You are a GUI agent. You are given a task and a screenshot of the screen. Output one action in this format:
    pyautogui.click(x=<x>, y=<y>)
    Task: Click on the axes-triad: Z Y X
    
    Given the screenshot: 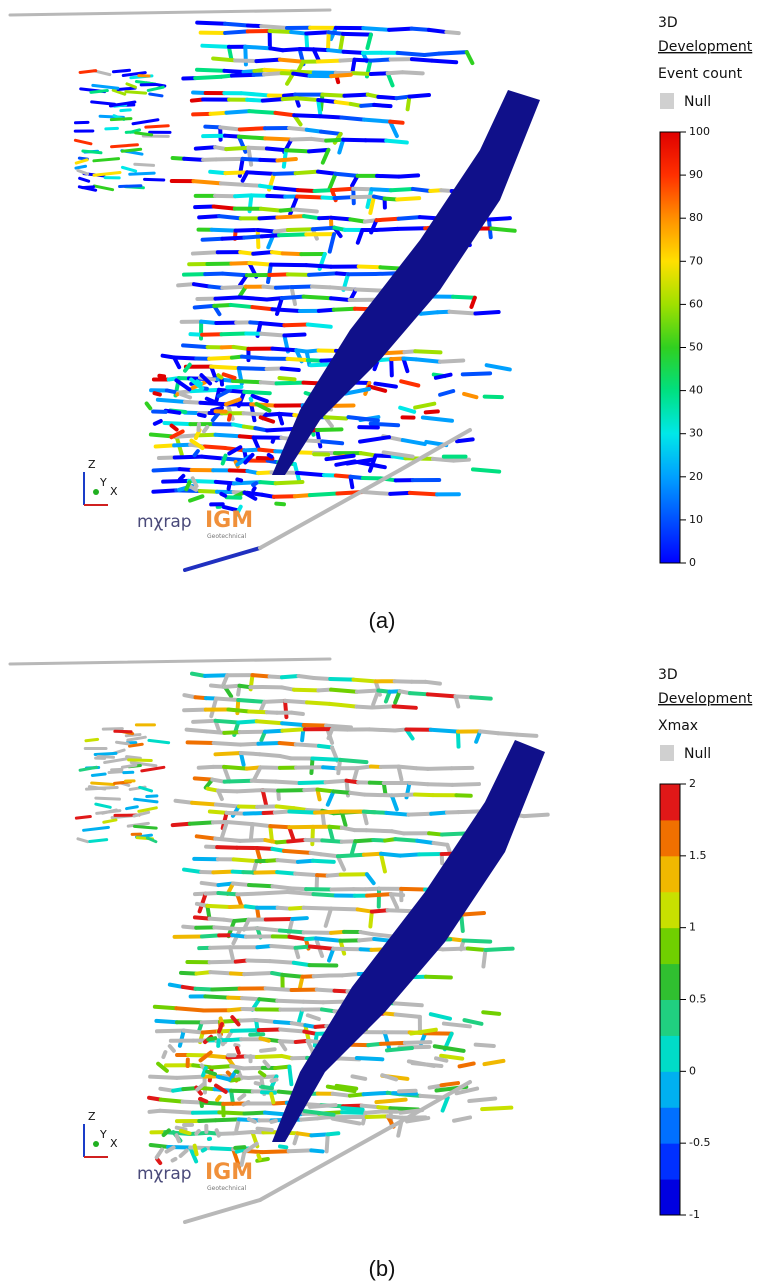 What is the action you would take?
    pyautogui.click(x=100, y=1134)
    